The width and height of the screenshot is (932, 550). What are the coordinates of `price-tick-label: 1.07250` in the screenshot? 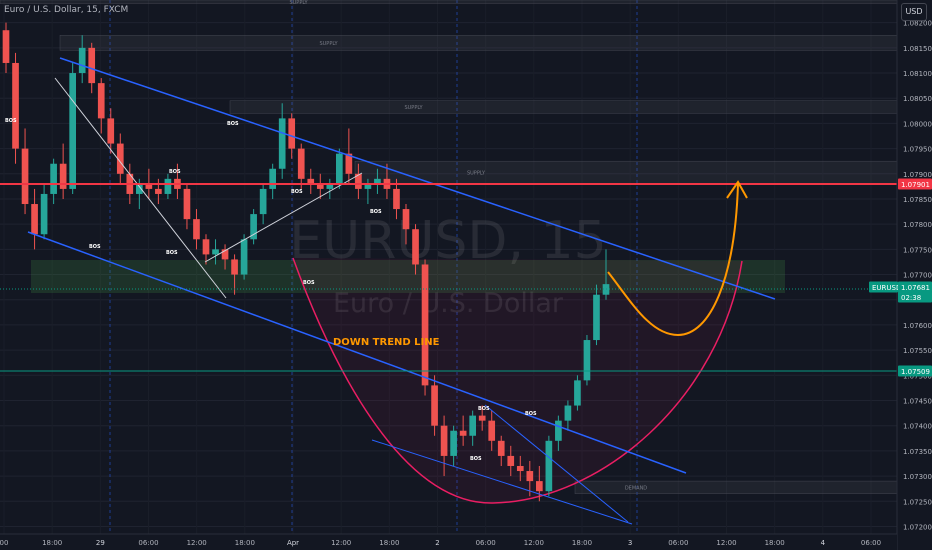 It's located at (917, 502).